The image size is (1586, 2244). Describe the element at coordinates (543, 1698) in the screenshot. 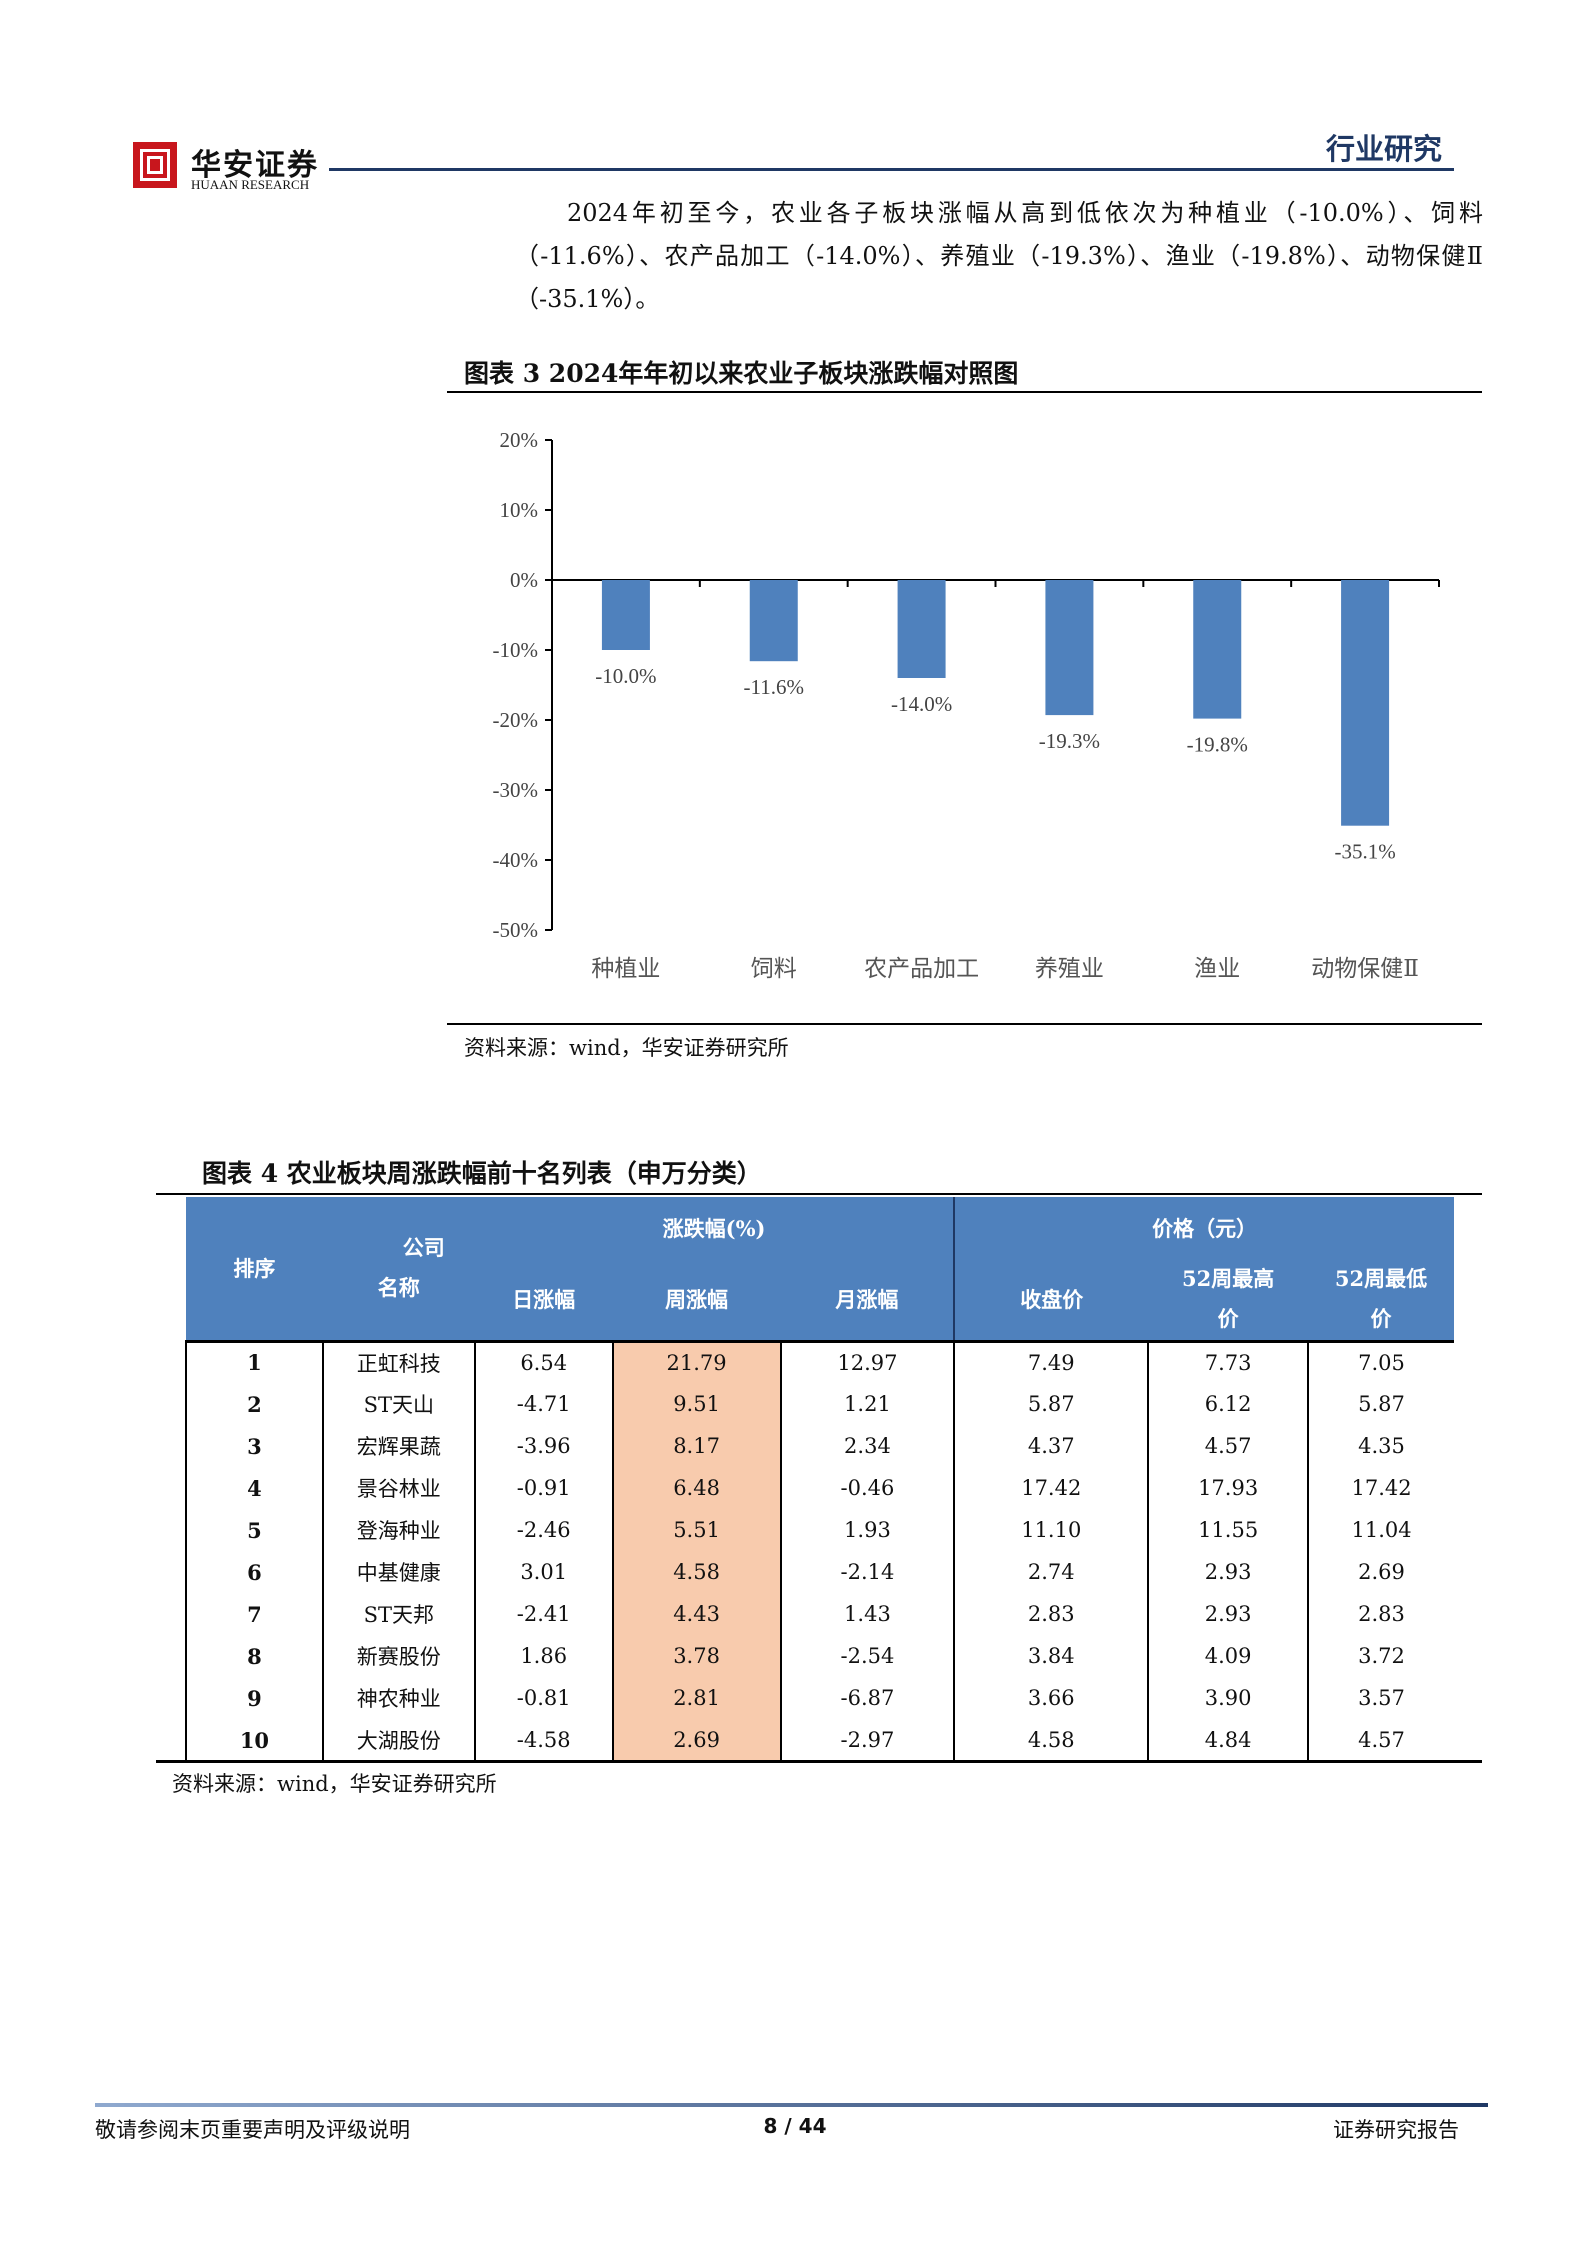

I see `cell-daily: -0.81` at that location.